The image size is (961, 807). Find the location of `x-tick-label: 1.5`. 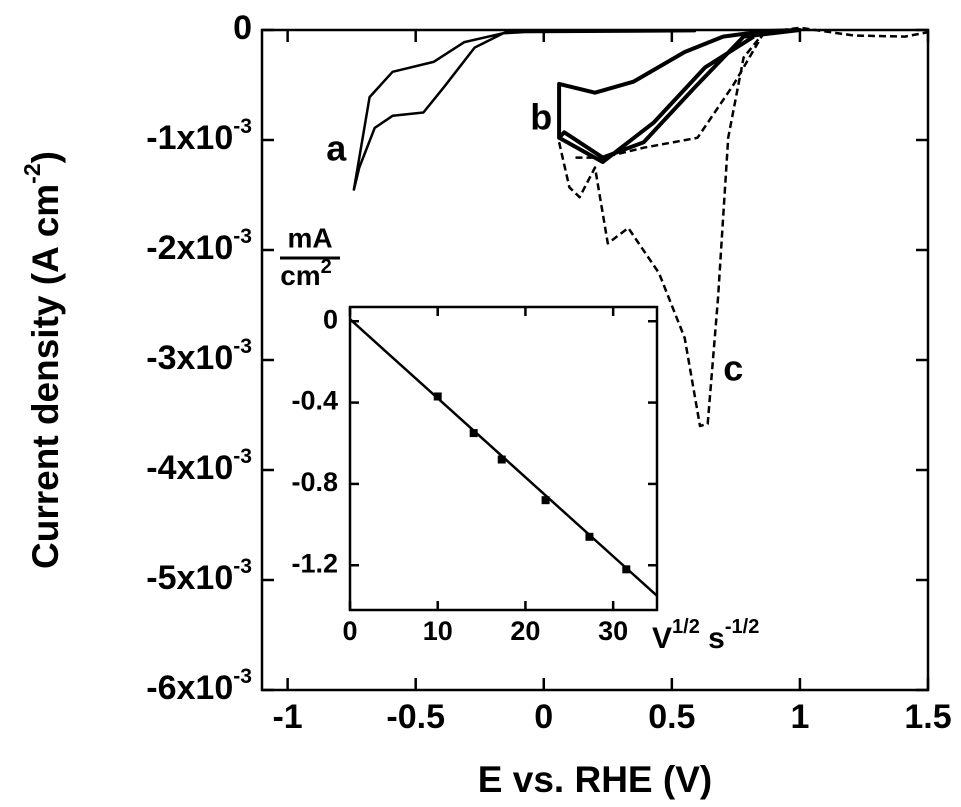

x-tick-label: 1.5 is located at coordinates (927, 717).